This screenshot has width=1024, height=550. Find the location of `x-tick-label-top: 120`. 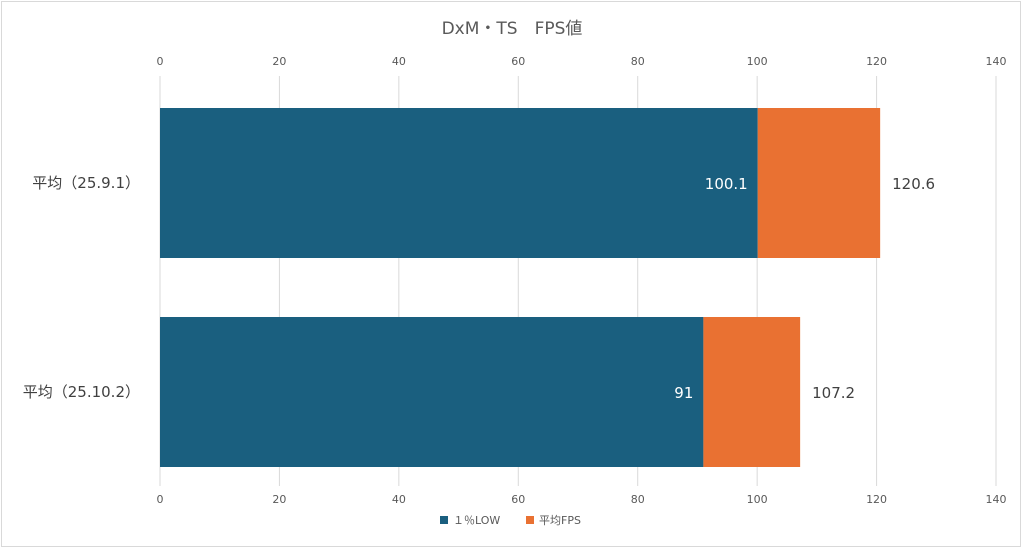

x-tick-label-top: 120 is located at coordinates (876, 61).